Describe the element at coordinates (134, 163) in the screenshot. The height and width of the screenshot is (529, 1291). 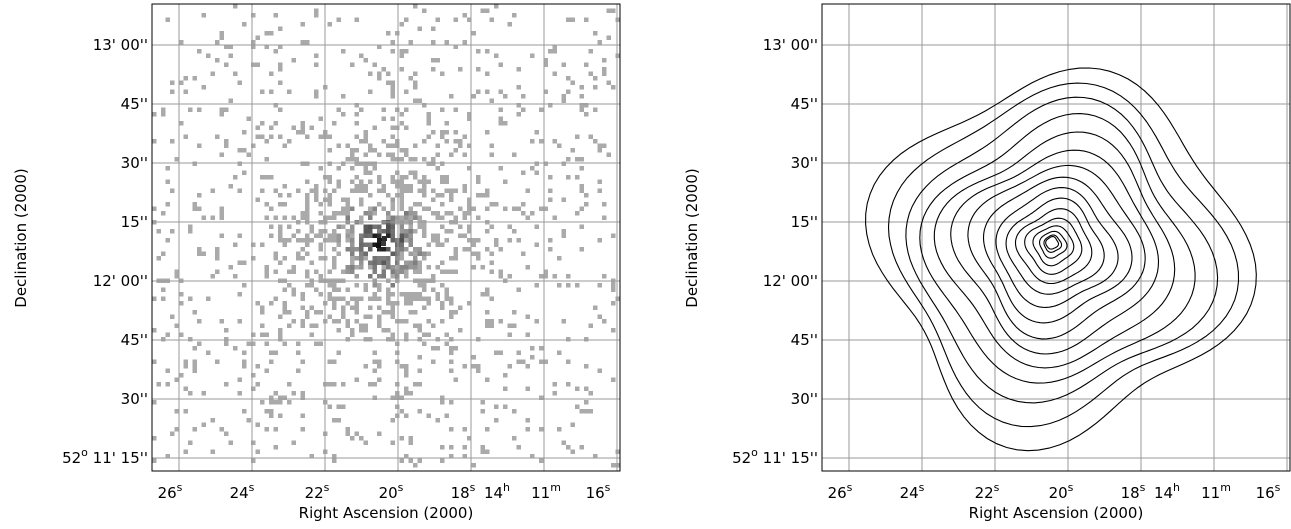
I see `y-tick-label: 30''` at that location.